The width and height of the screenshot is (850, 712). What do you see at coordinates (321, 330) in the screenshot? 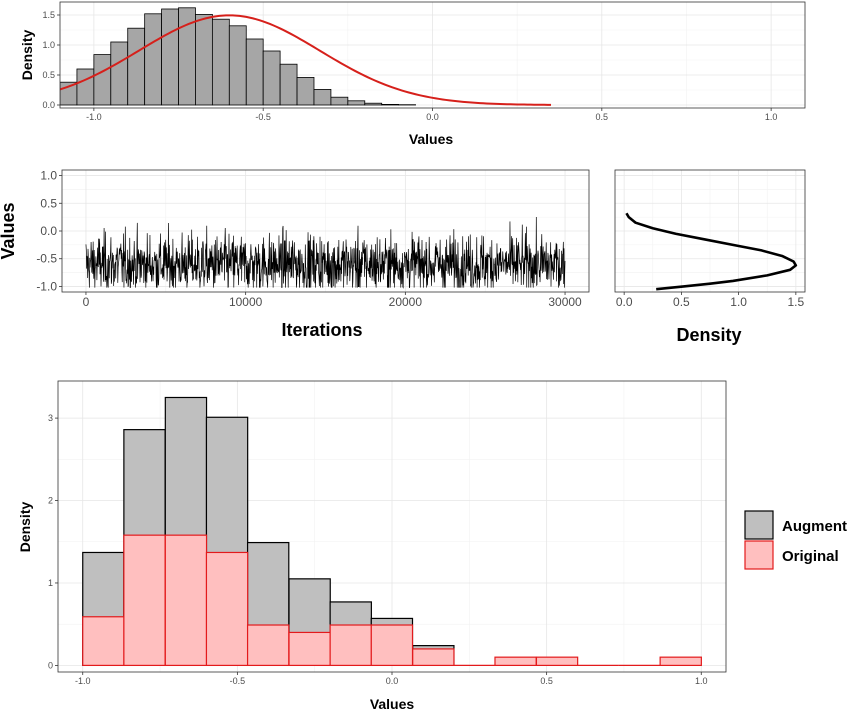
I see `trace-x-axis-title: Iterations` at bounding box center [321, 330].